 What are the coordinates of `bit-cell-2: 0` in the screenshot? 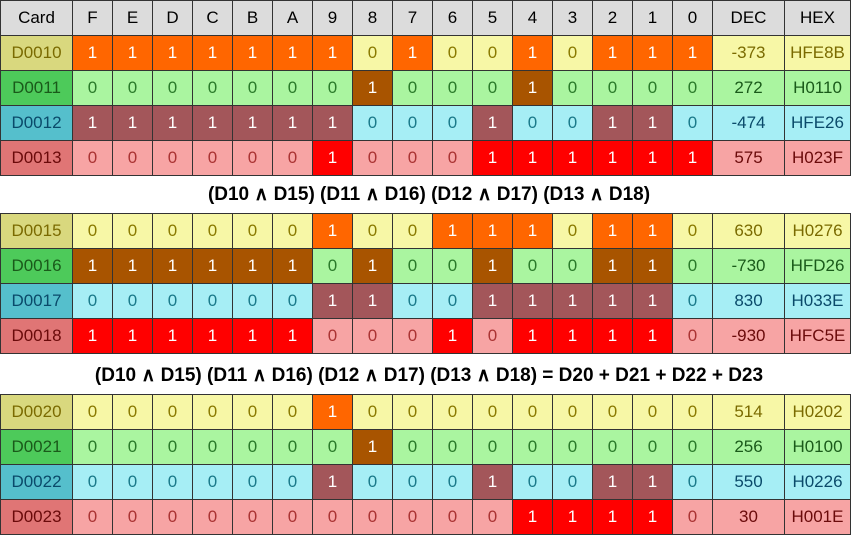 It's located at (612, 88).